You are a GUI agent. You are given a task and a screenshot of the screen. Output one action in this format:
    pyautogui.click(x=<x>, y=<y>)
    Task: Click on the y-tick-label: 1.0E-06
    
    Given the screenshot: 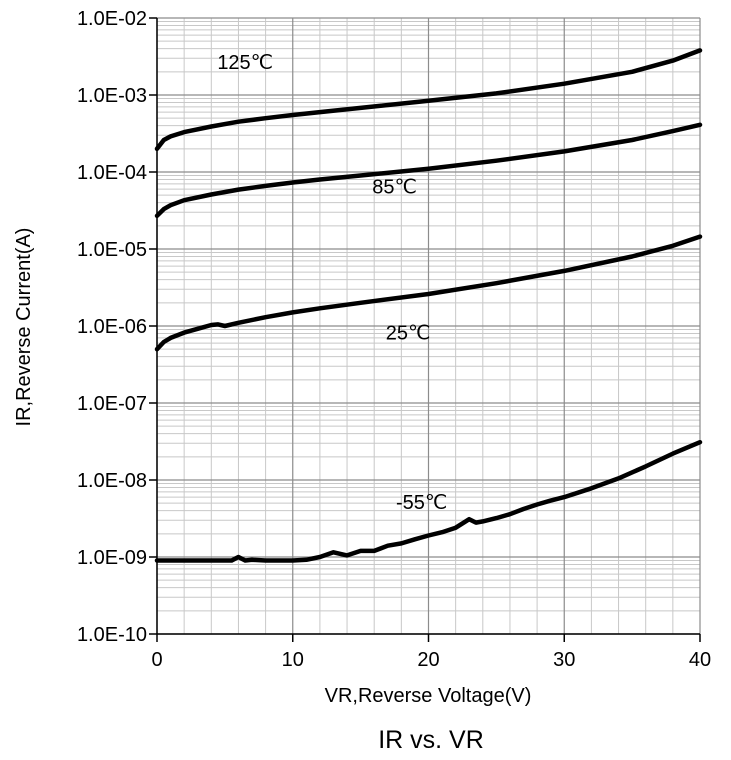 What is the action you would take?
    pyautogui.click(x=112, y=327)
    